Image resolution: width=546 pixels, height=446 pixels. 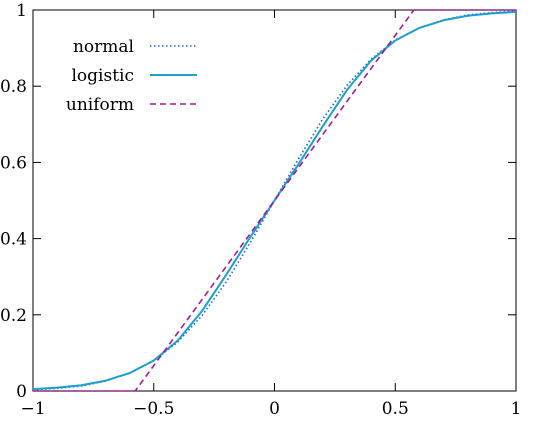 What do you see at coordinates (103, 47) in the screenshot?
I see `legend-label-normal: normal` at bounding box center [103, 47].